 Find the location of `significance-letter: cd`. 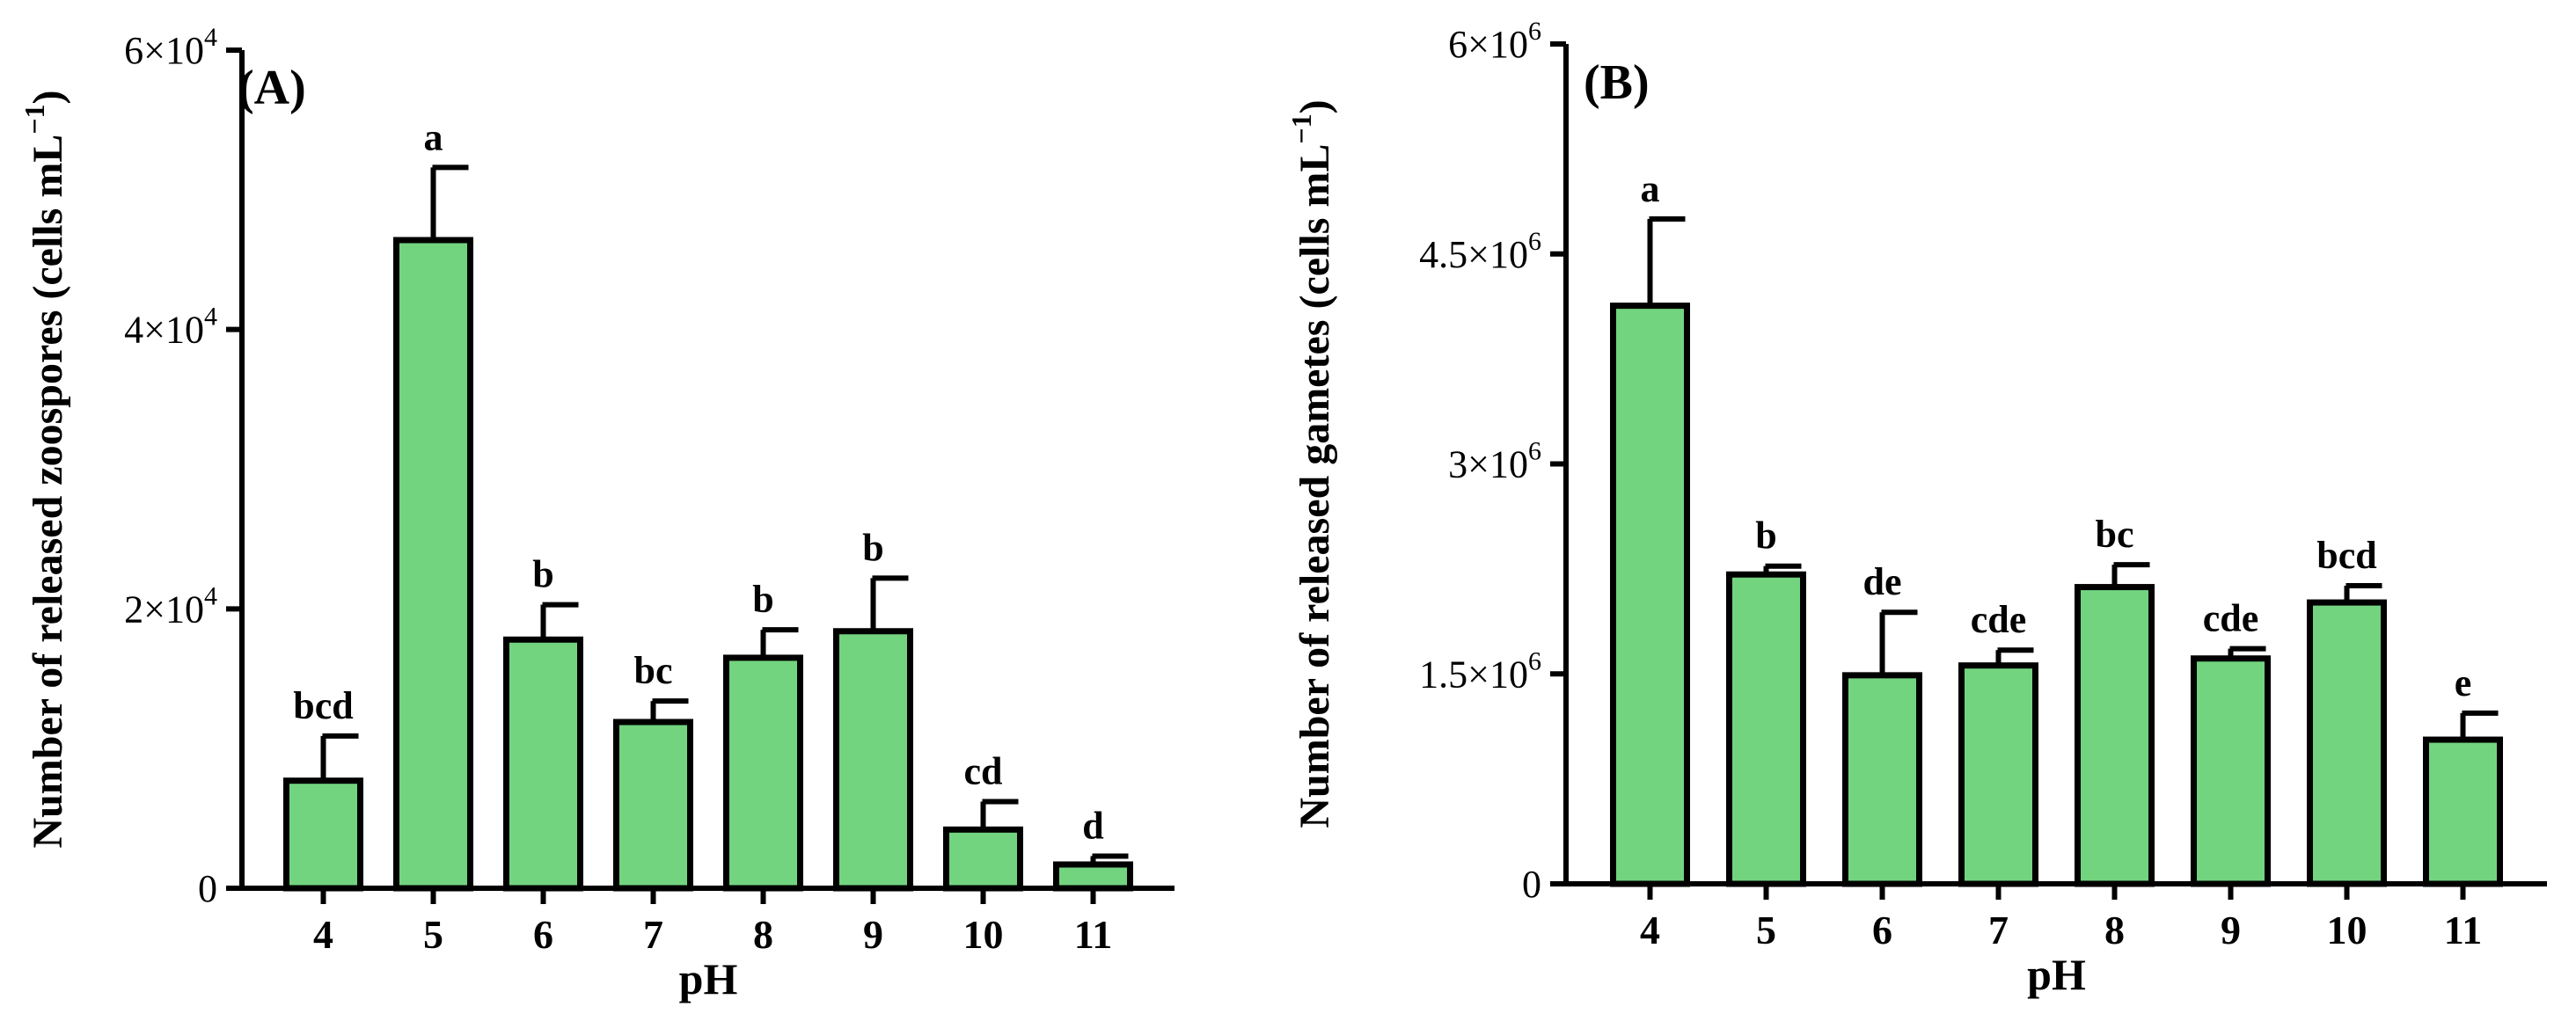

significance-letter: cd is located at coordinates (984, 771).